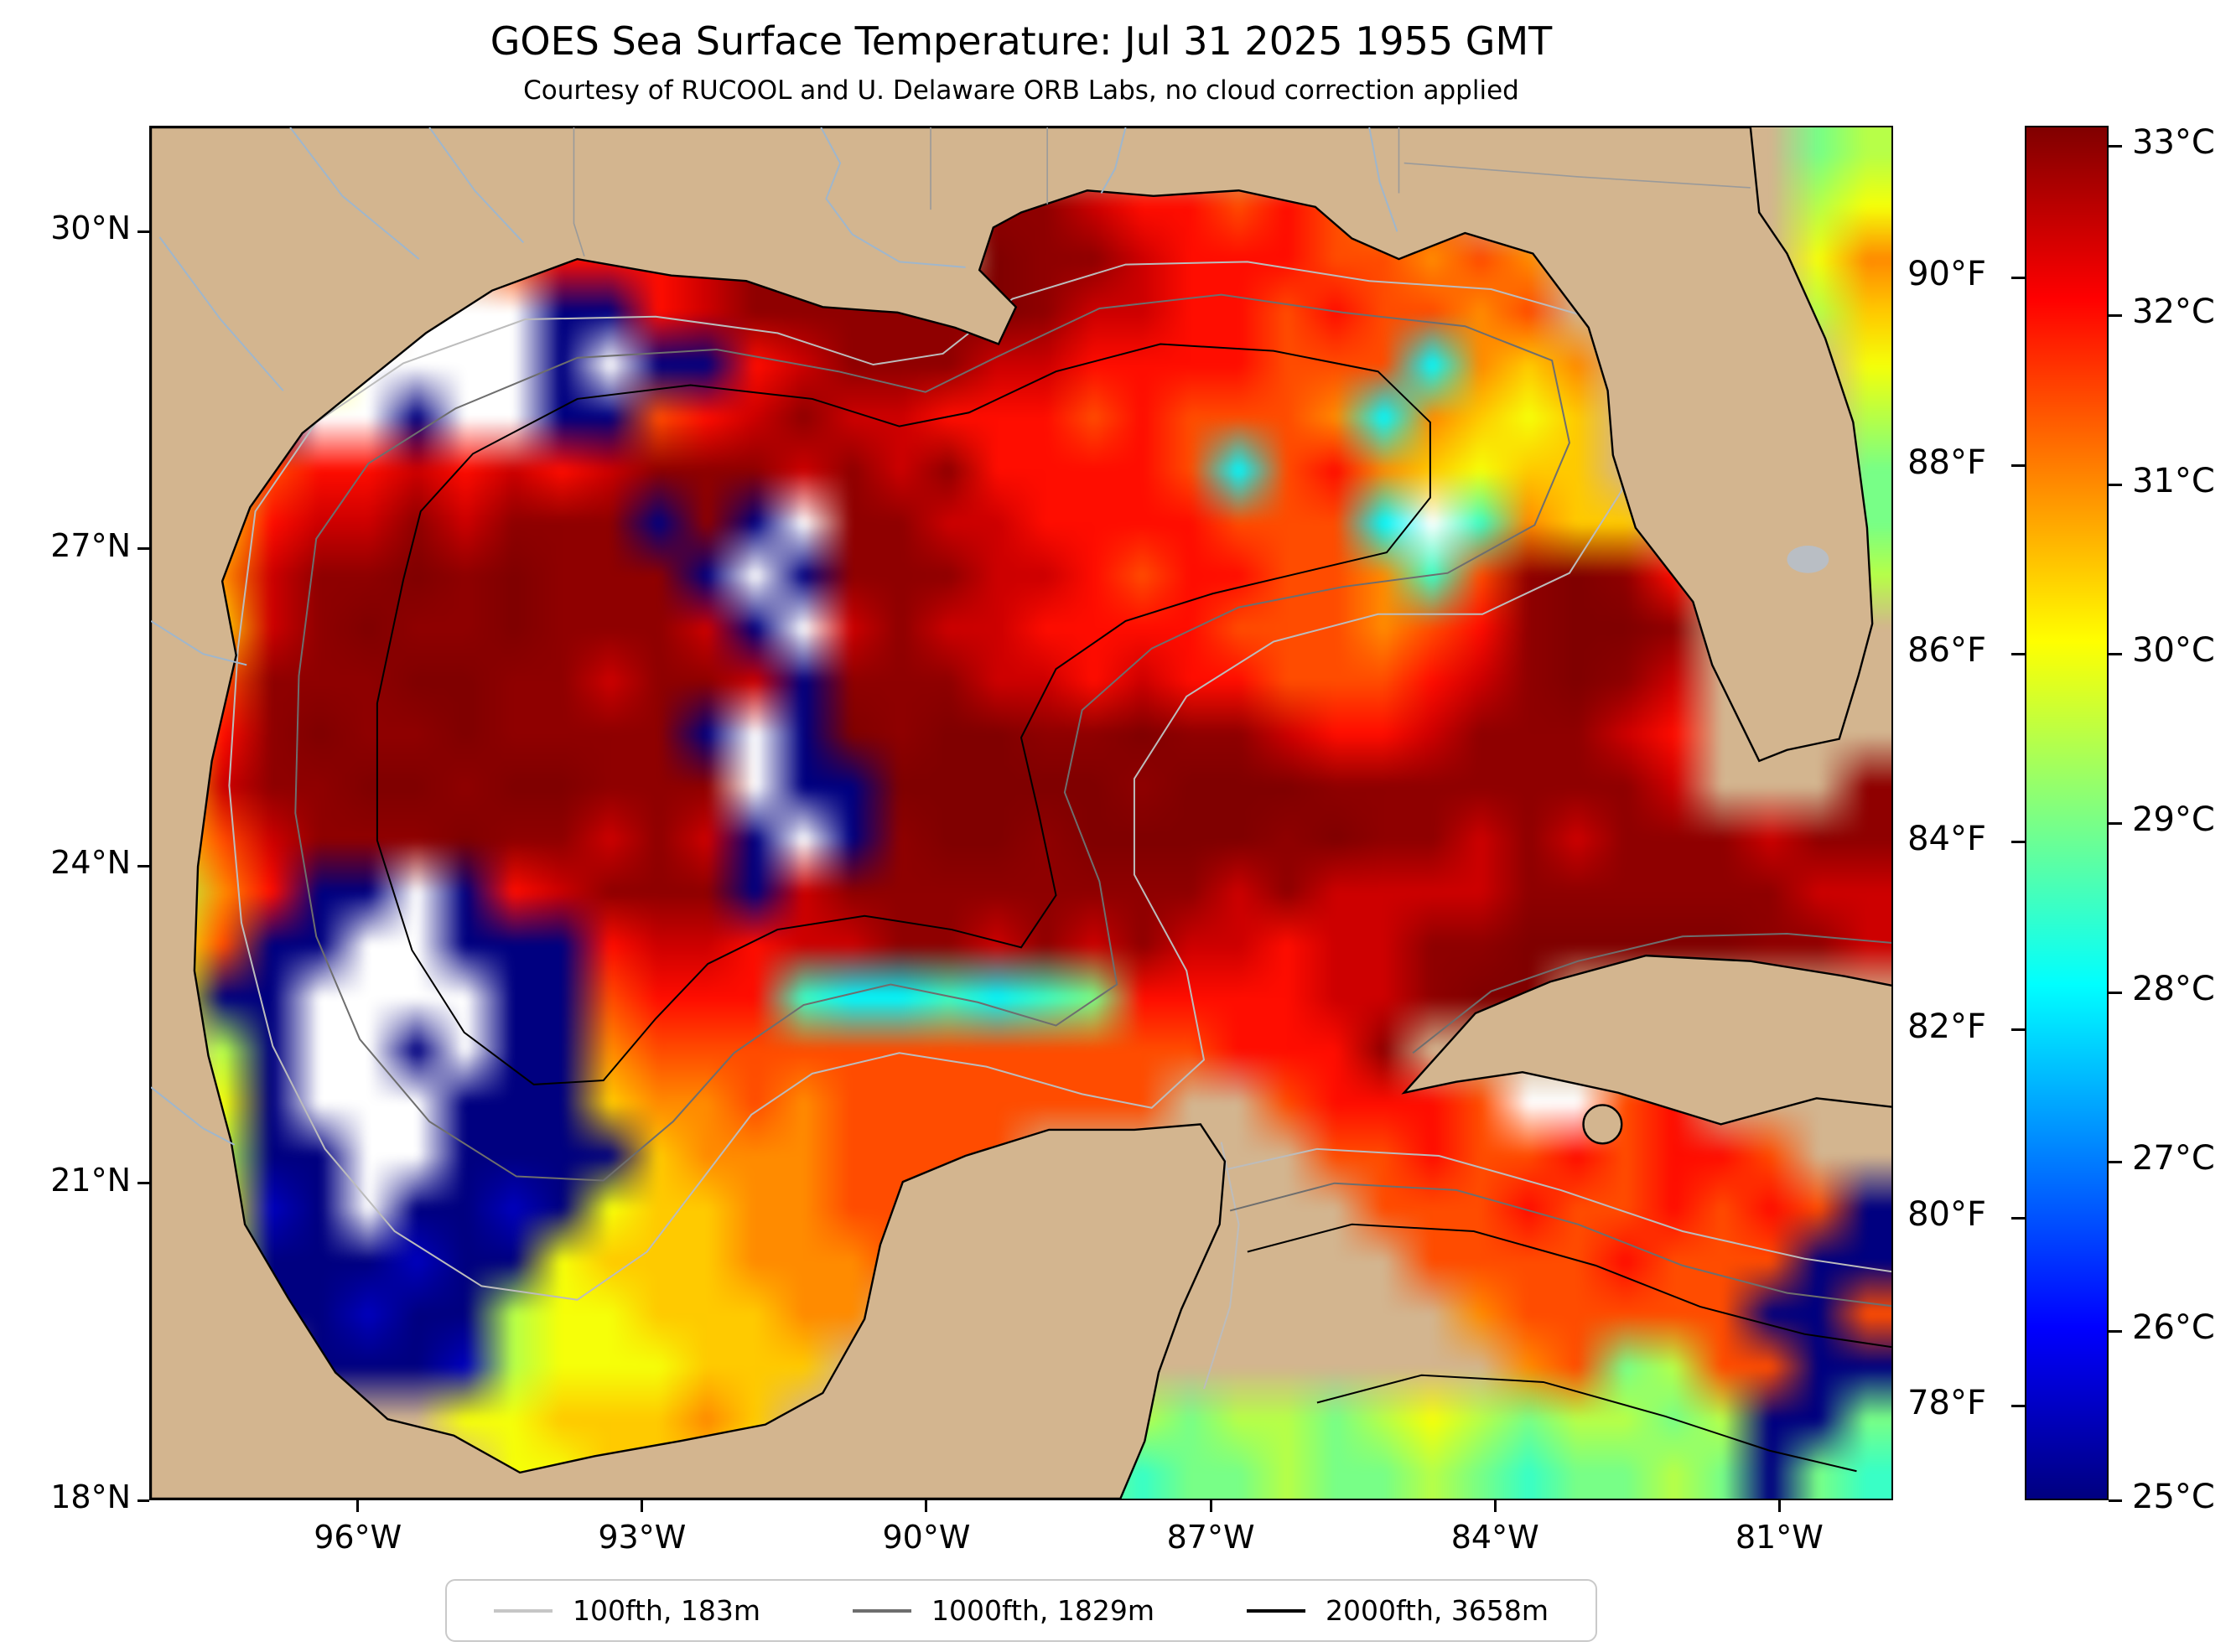 Image resolution: width=2231 pixels, height=1652 pixels. Describe the element at coordinates (2173, 481) in the screenshot. I see `colorbar-celsius-tick-label: 31°C` at that location.